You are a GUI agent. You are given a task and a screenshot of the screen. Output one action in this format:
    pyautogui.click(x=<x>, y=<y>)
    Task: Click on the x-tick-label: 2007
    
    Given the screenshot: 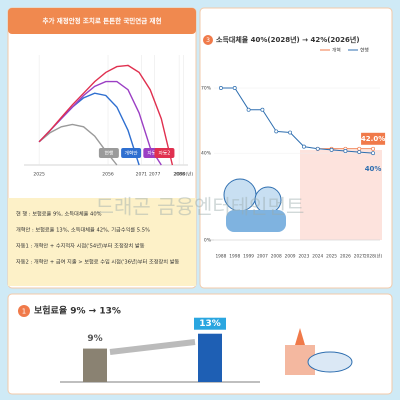 What is the action you would take?
    pyautogui.click(x=262, y=257)
    